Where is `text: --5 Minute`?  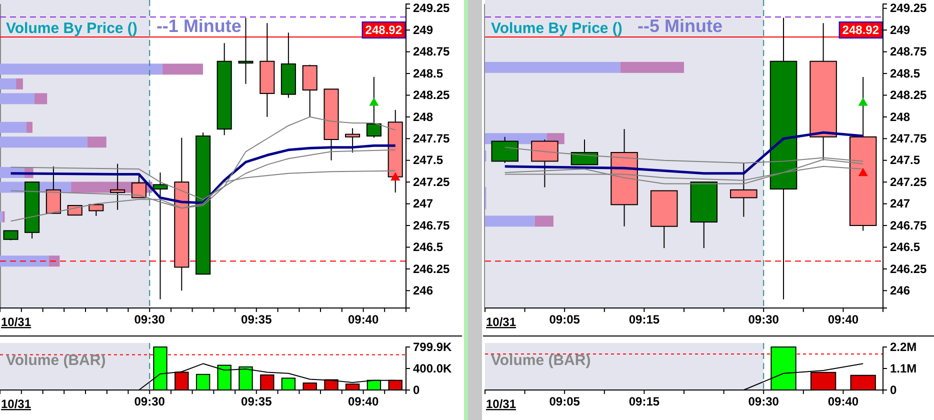
text: --5 Minute is located at coordinates (680, 26).